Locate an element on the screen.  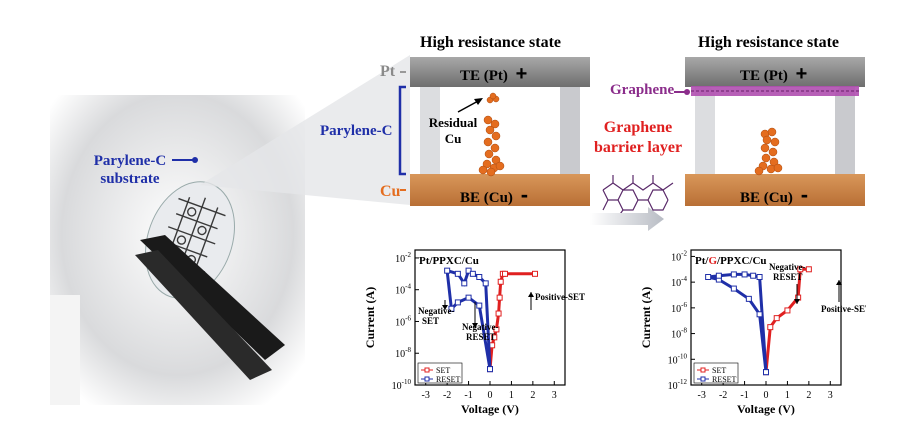
left-parylene-label: Parylene-C is located at coordinates (356, 131).